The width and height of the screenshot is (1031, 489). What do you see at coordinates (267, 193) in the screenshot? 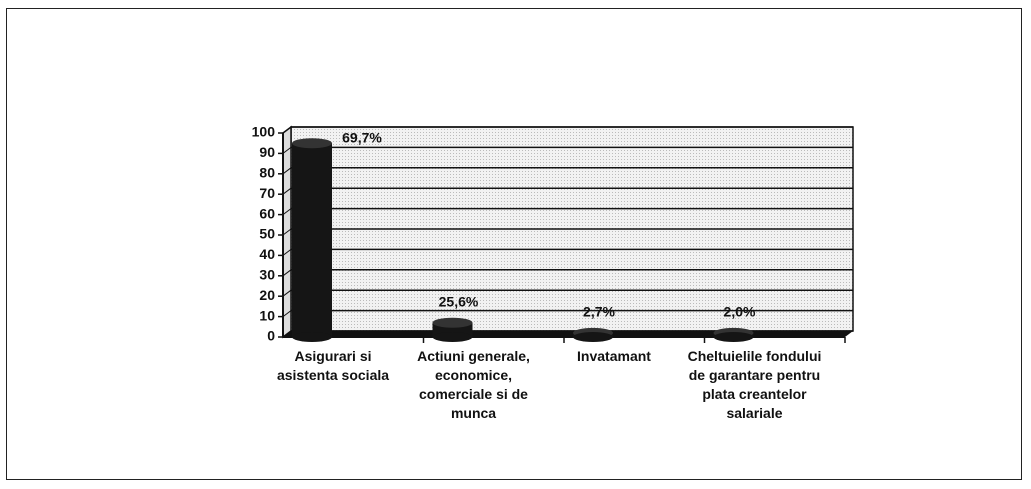
I see `y-tick-label: 70` at bounding box center [267, 193].